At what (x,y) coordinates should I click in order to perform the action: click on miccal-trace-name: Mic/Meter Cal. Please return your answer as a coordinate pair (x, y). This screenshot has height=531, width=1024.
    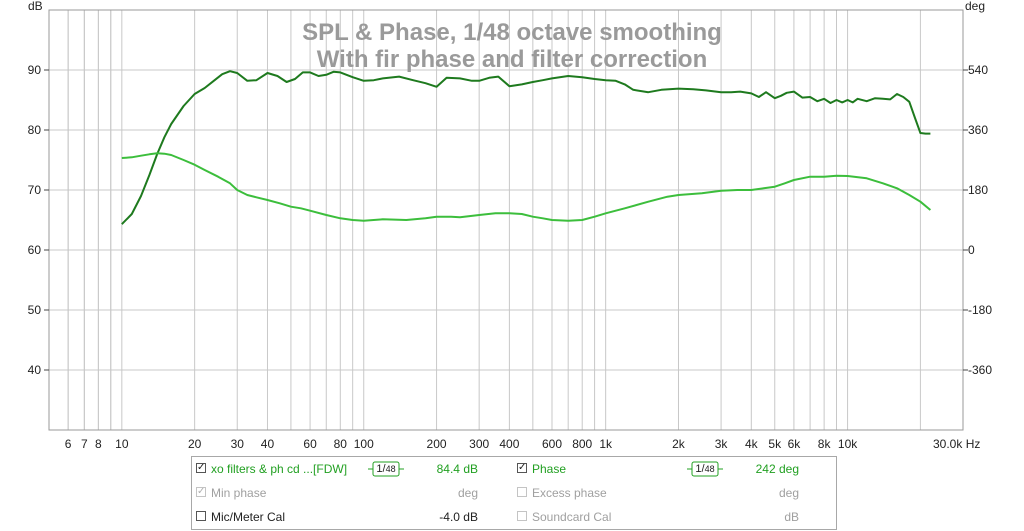
    Looking at the image, I should click on (248, 517).